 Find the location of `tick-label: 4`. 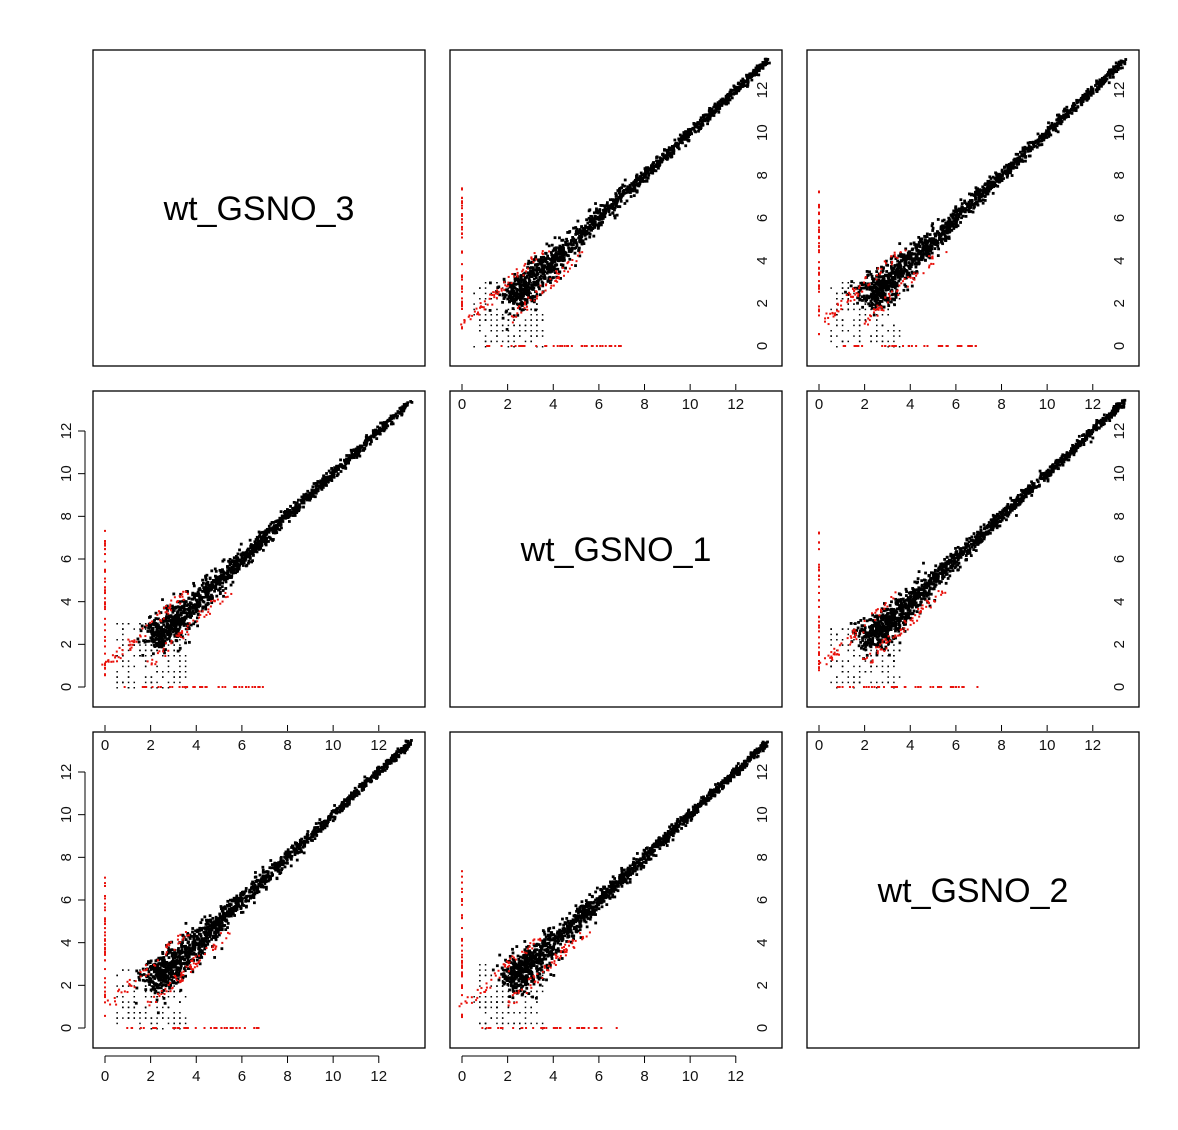

tick-label: 4 is located at coordinates (762, 942).